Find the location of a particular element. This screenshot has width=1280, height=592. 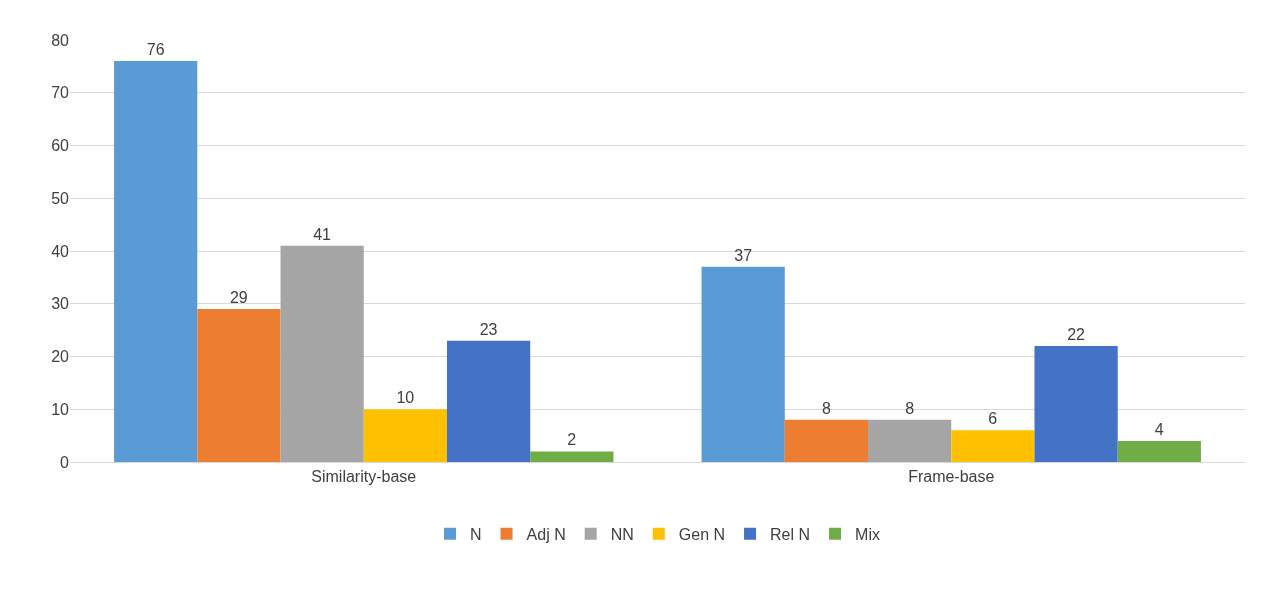

legend-label: NN is located at coordinates (622, 534).